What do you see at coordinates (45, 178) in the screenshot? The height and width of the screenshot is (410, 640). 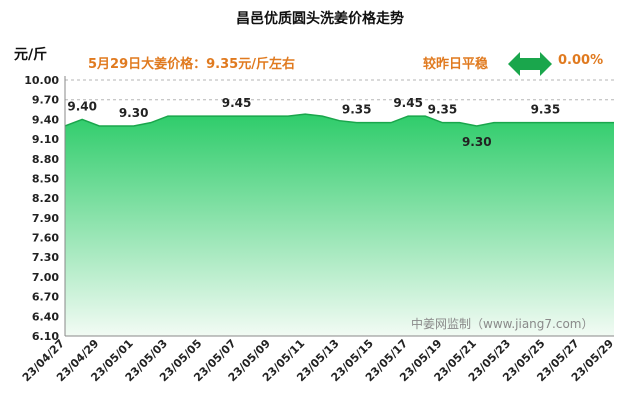 I see `y-tick-label: 8.50` at bounding box center [45, 178].